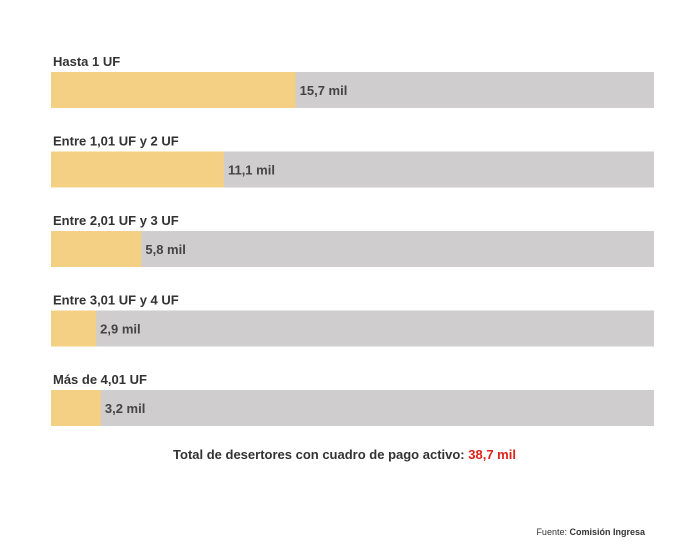 This screenshot has height=548, width=689. What do you see at coordinates (100, 379) in the screenshot?
I see `category-label: Más de 4,01 UF` at bounding box center [100, 379].